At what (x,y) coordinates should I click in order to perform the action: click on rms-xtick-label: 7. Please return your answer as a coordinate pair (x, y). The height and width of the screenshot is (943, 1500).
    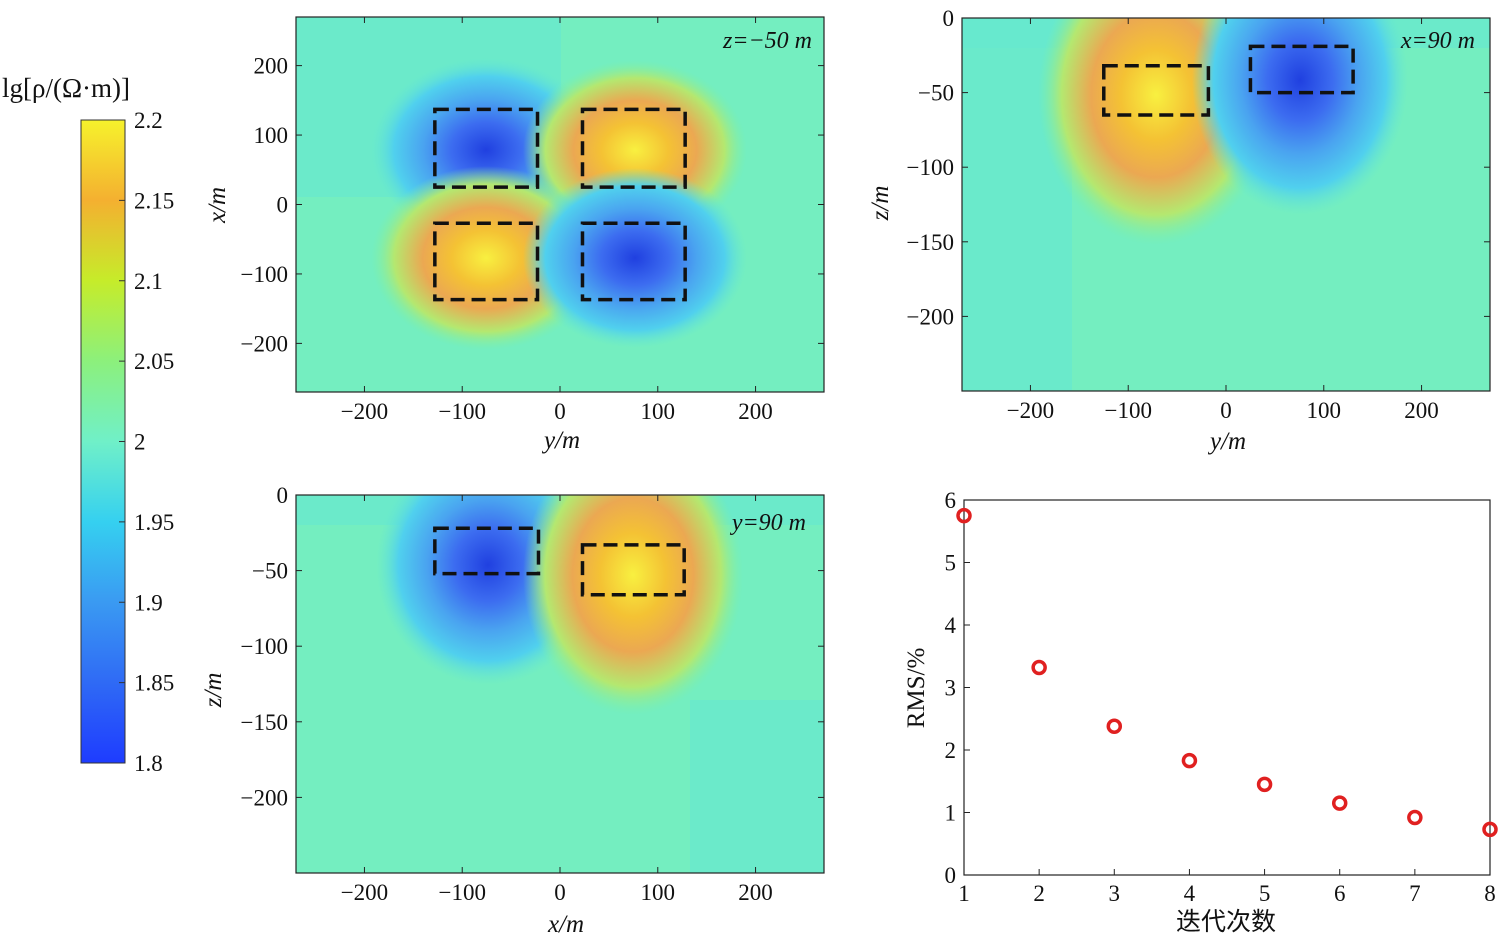
    Looking at the image, I should click on (1415, 893).